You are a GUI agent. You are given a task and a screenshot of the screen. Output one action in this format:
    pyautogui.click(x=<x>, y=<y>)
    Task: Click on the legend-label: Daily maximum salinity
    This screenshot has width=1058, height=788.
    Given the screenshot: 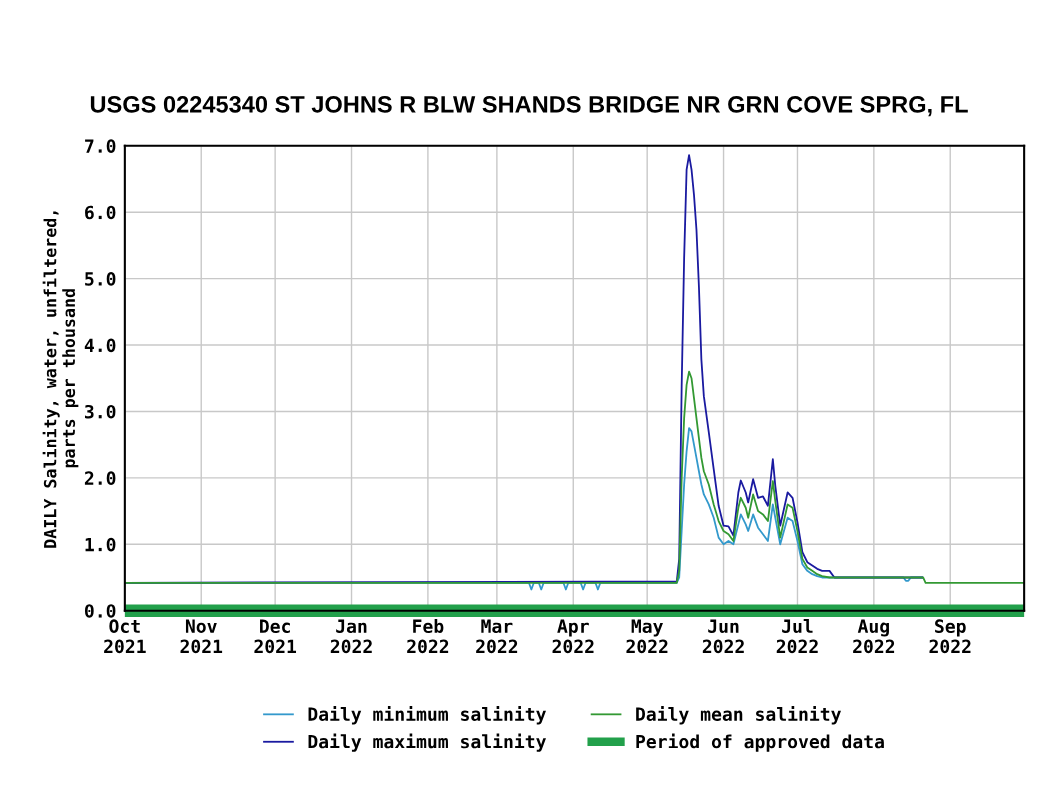 What is the action you would take?
    pyautogui.click(x=427, y=742)
    